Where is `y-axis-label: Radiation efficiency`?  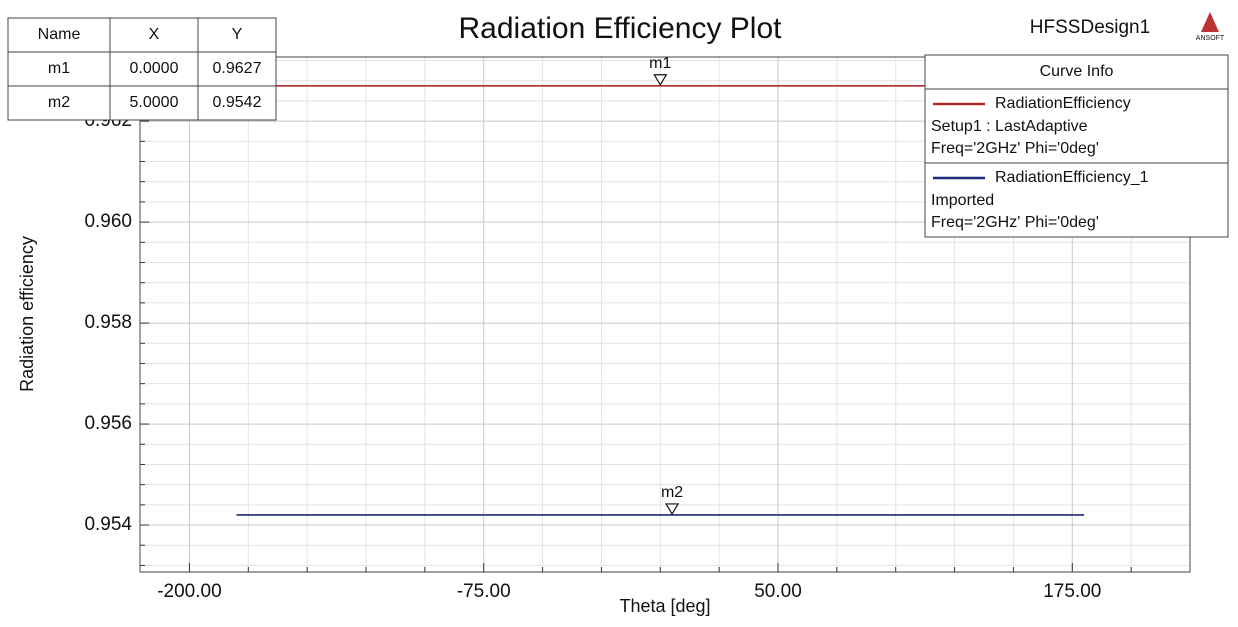 y-axis-label: Radiation efficiency is located at coordinates (27, 314).